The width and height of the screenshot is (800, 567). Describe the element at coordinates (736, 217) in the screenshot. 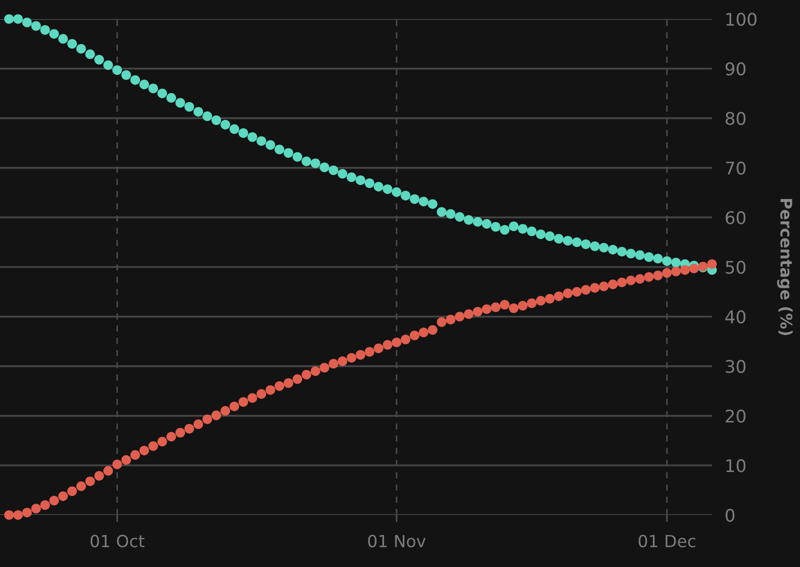

I see `y-tick-label: 60` at that location.